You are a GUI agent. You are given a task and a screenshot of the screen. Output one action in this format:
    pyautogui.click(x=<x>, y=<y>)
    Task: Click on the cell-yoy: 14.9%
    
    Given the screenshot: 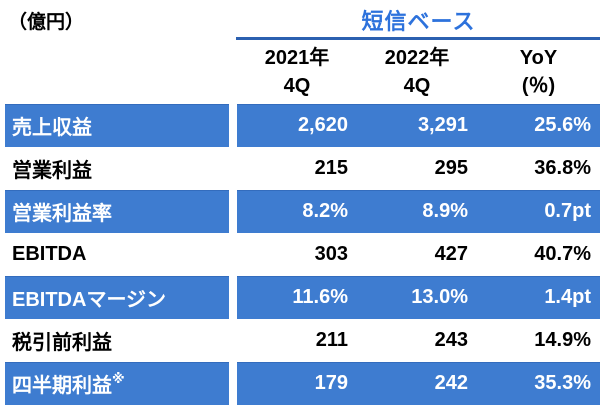 What is the action you would take?
    pyautogui.click(x=562, y=340)
    